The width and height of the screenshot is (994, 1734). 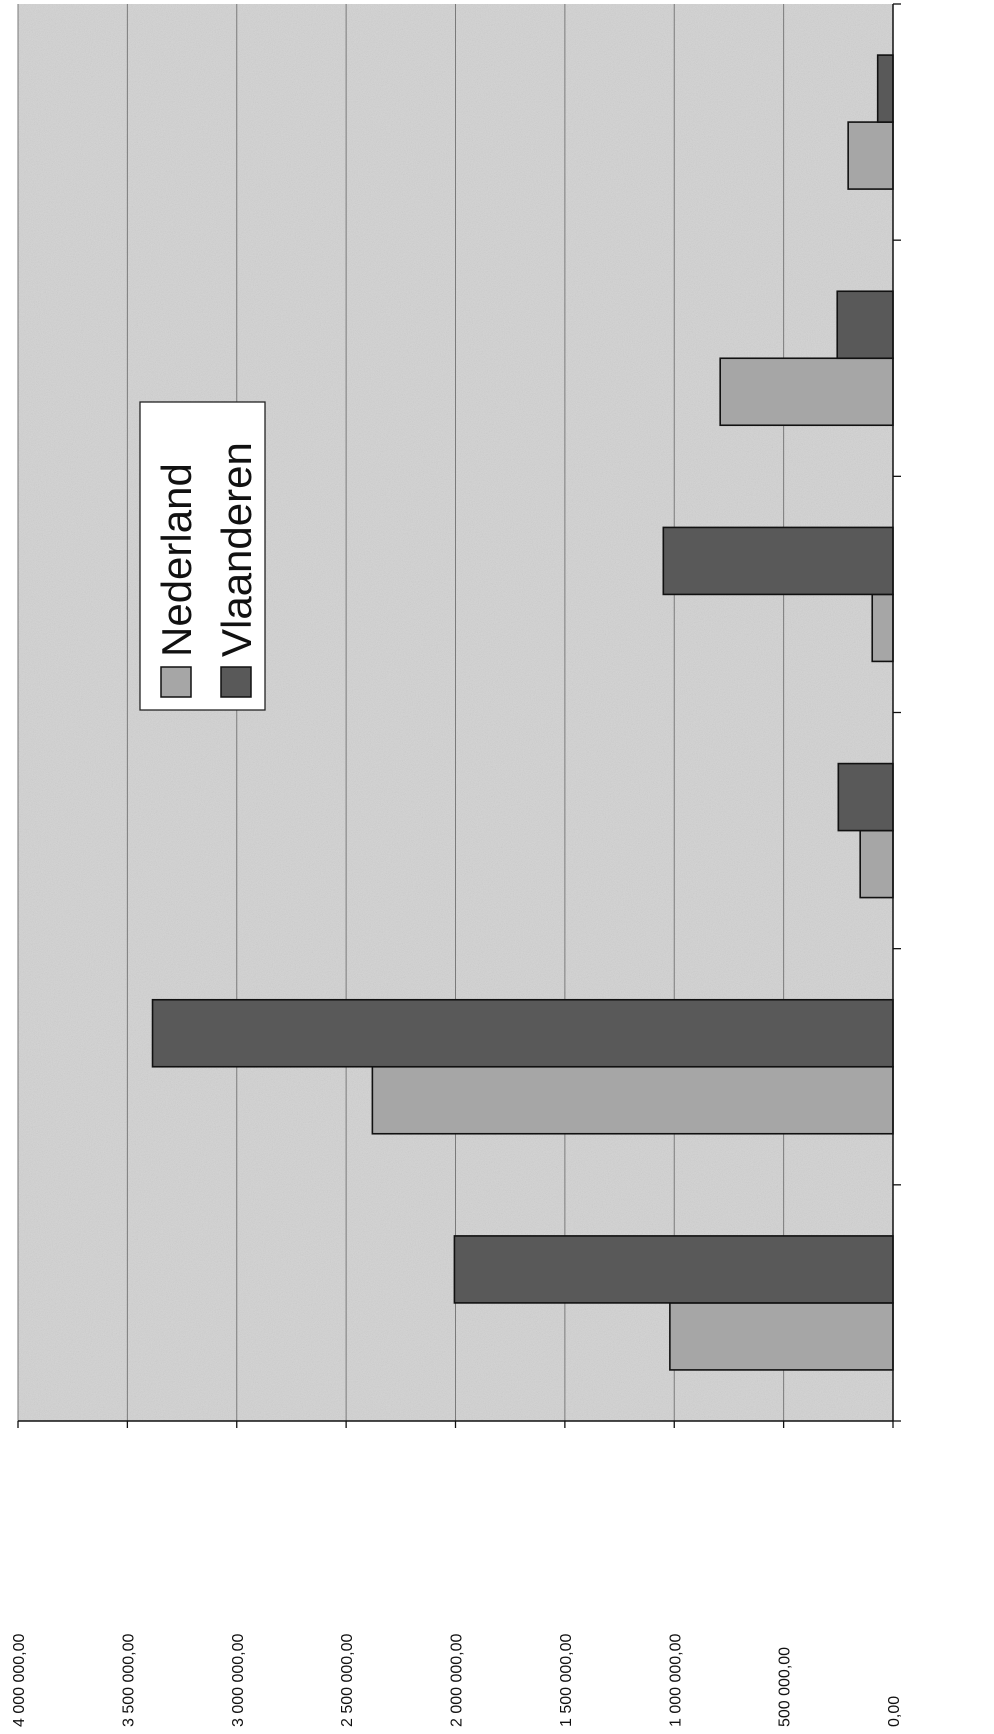 I want to click on value-tick-label: 3 500 000,00, so click(x=128, y=1680).